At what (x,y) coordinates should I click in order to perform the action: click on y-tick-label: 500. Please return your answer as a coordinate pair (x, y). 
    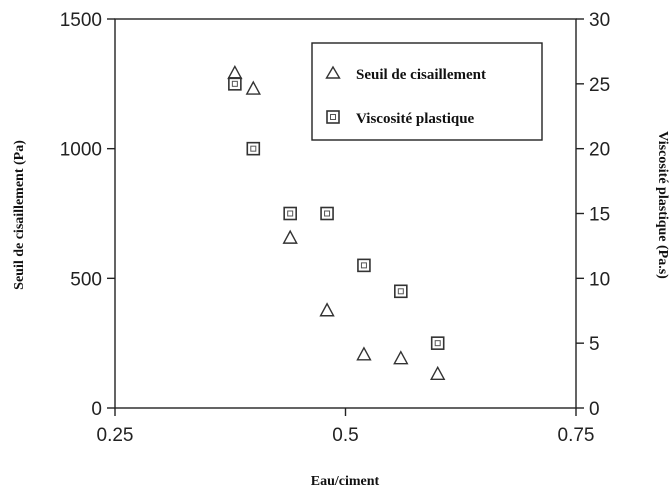
    Looking at the image, I should click on (86, 279).